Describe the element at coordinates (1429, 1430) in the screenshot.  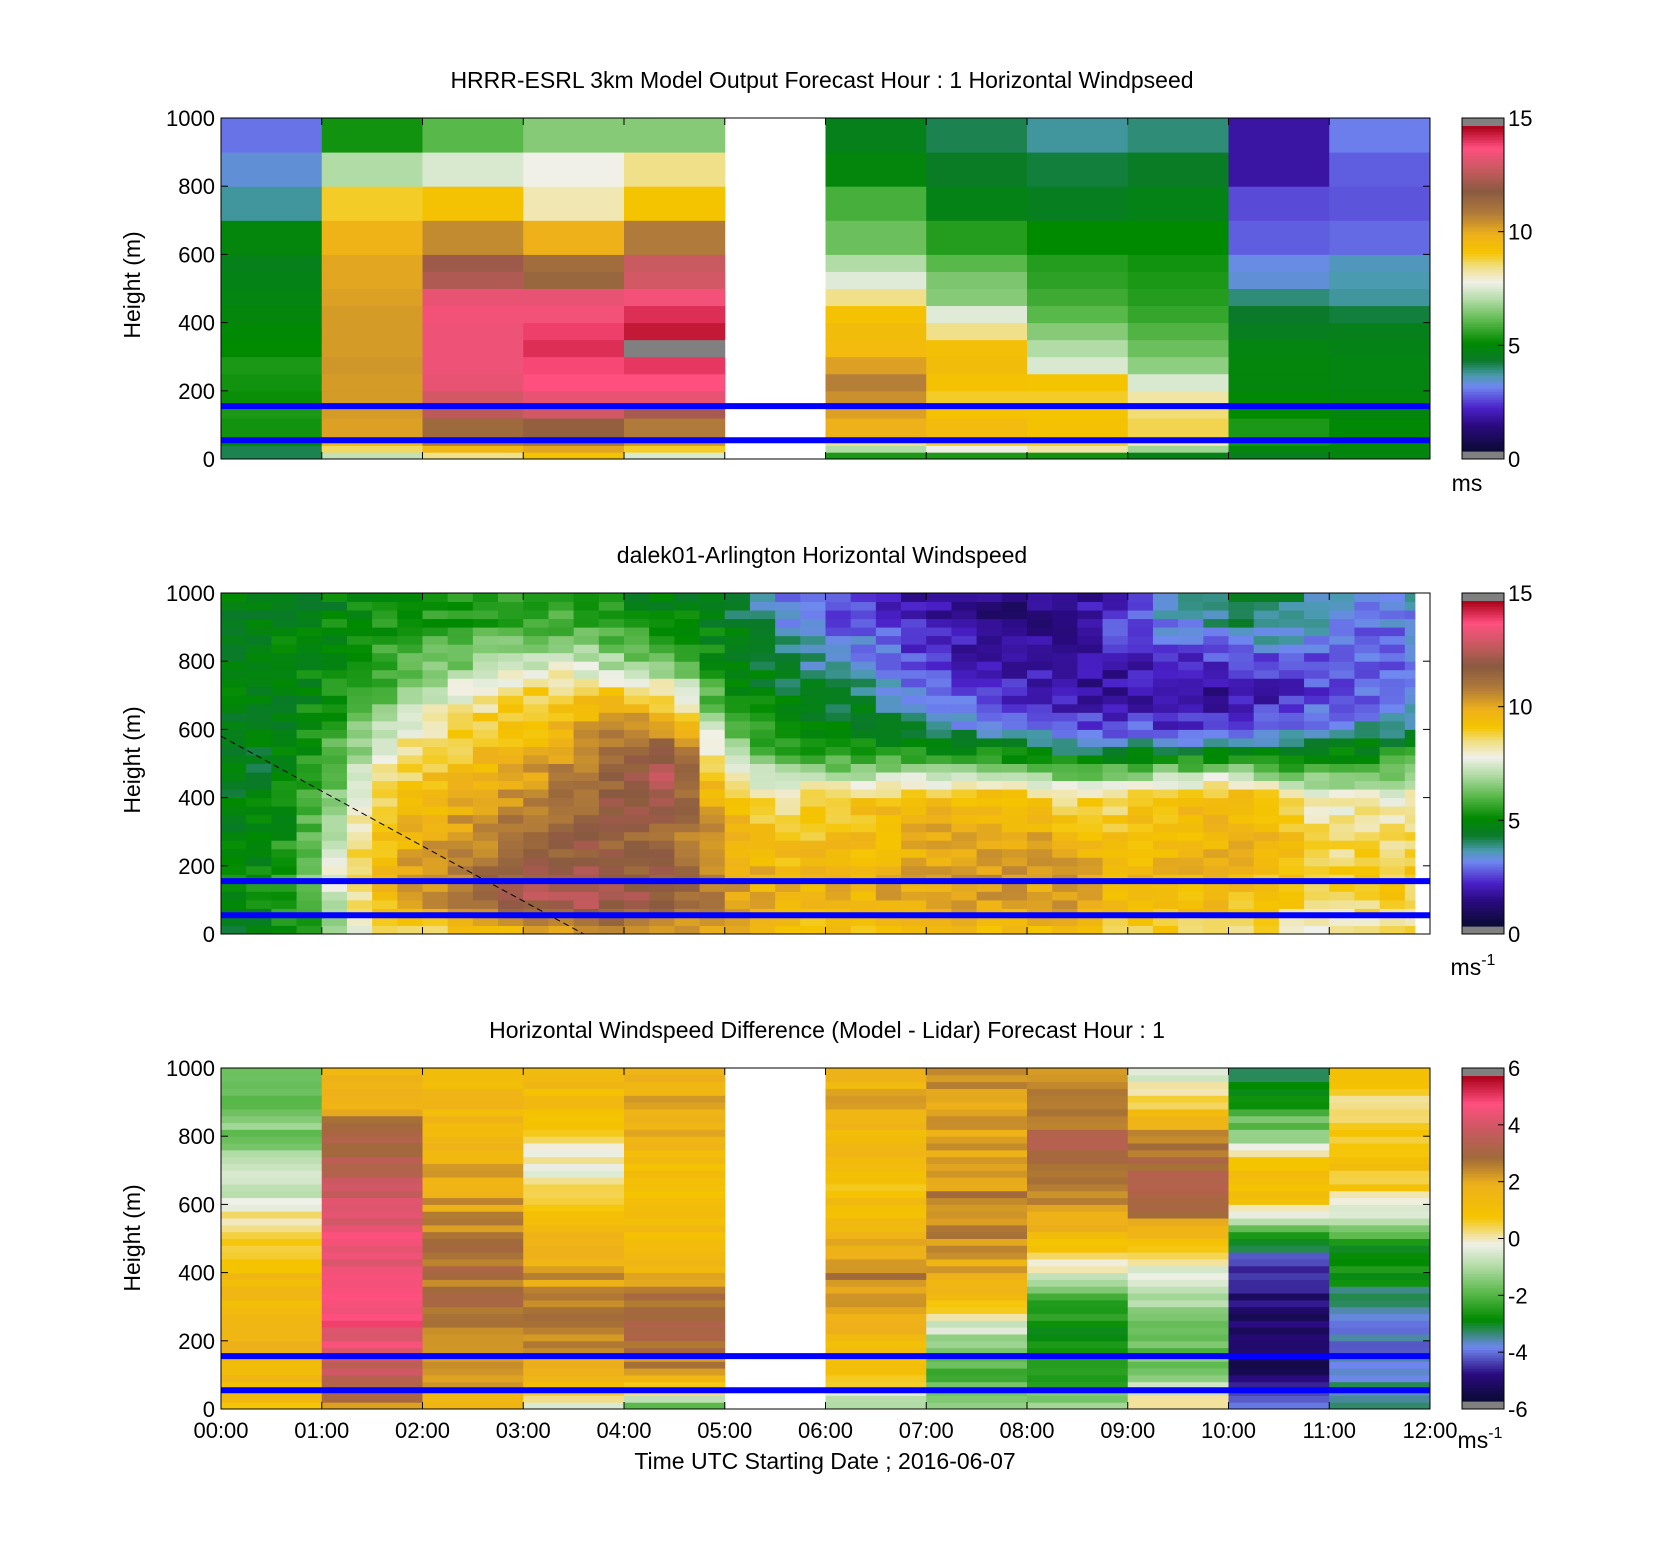
I see `x-tick-label: 12:00` at that location.